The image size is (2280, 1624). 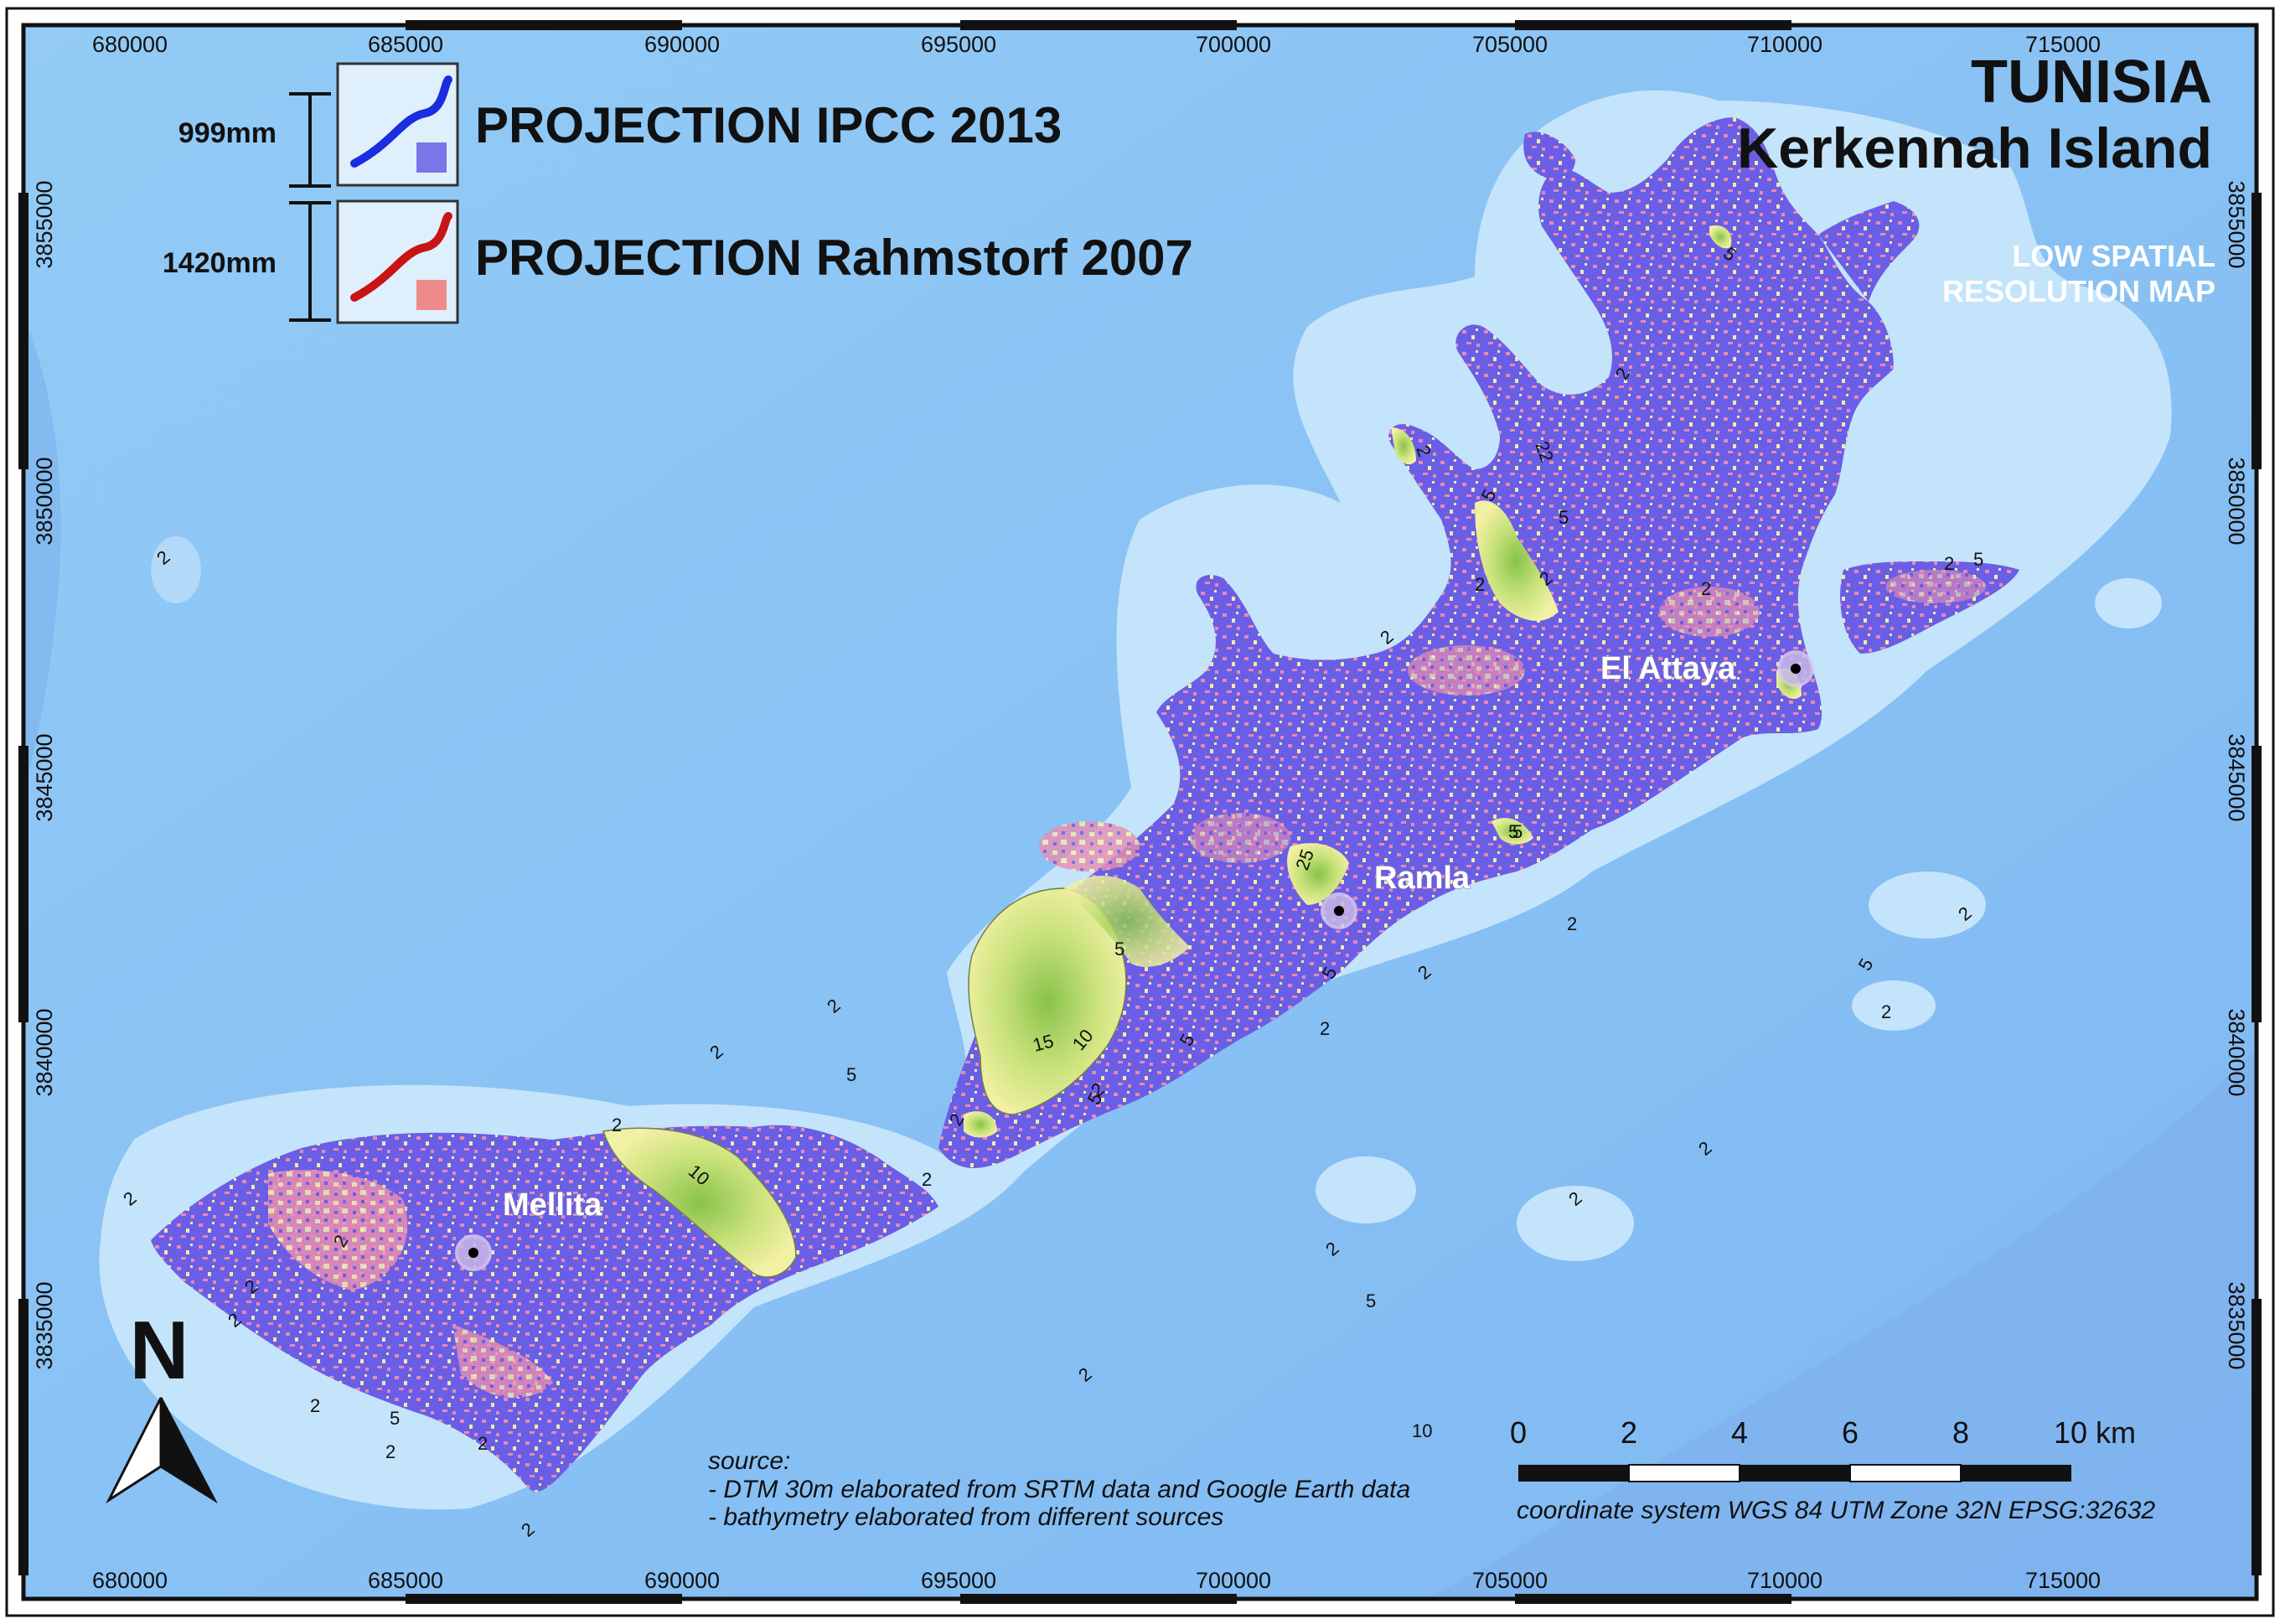 I want to click on scale-bar: 0 2 4 6 8 10 km, so click(x=1823, y=1448).